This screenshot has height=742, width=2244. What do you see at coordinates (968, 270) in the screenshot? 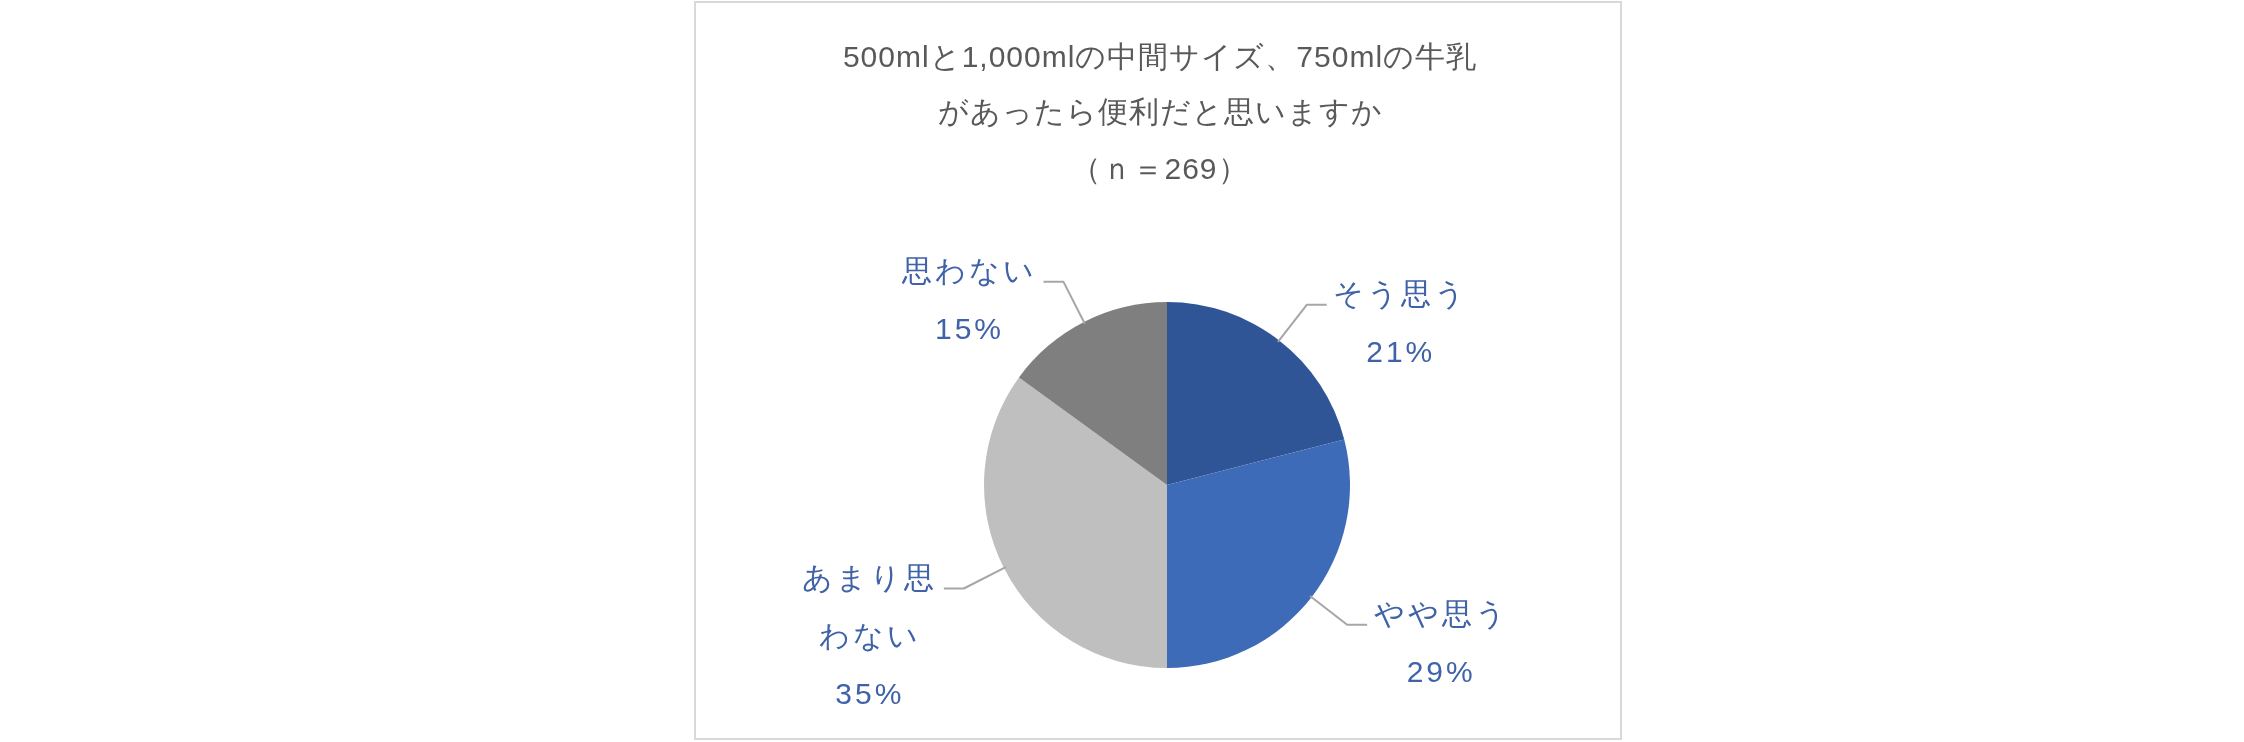
I see `slice-label: 思わない` at bounding box center [968, 270].